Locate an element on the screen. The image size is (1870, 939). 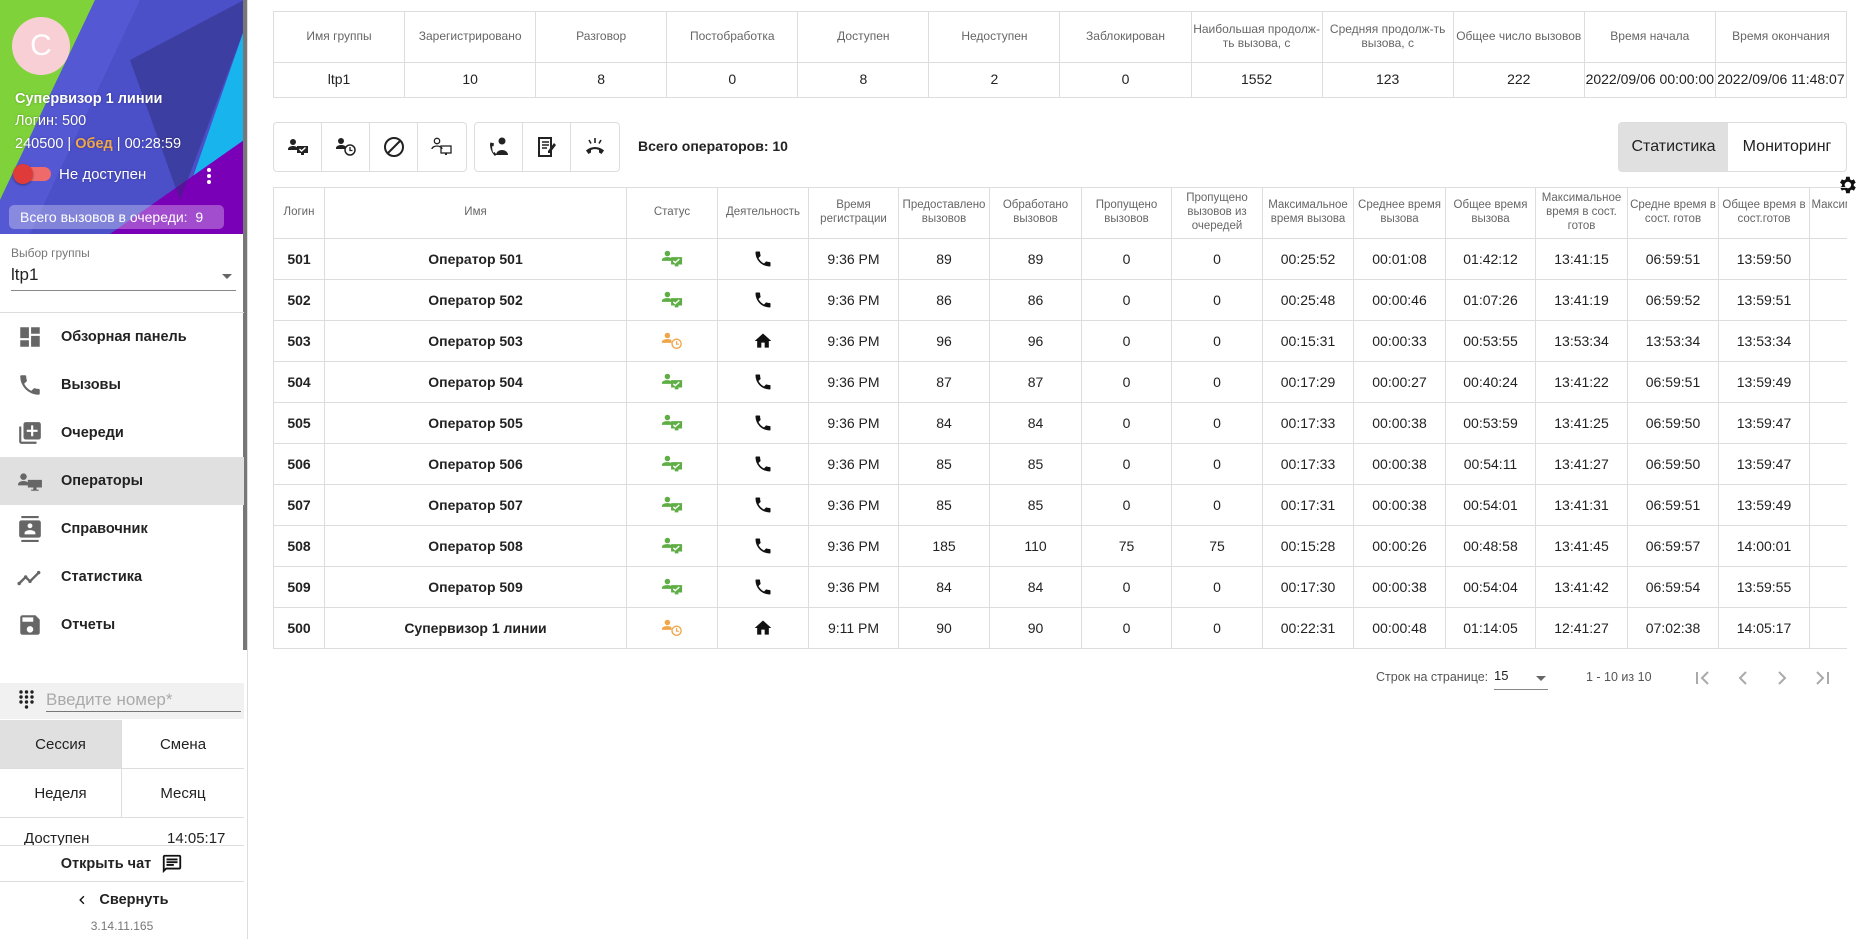
operator-cell: 00:01:08 is located at coordinates (1399, 259).